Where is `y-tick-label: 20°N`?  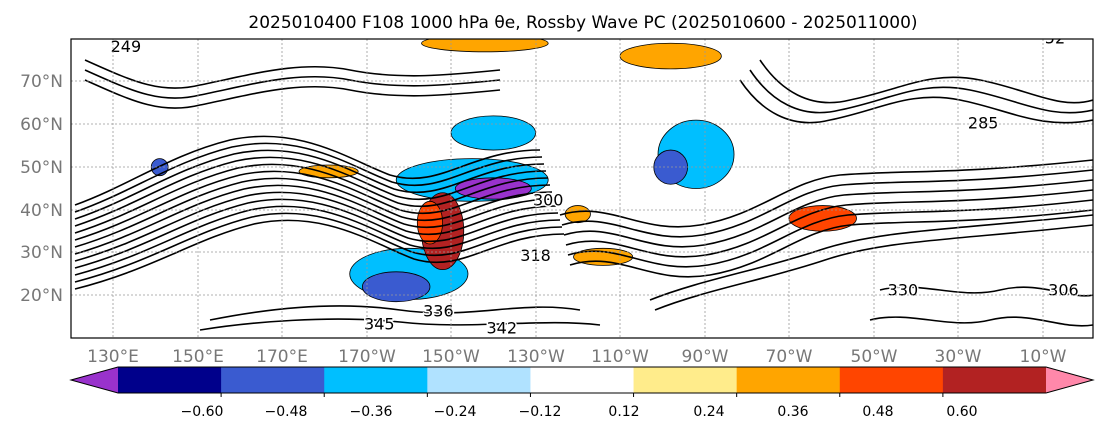
y-tick-label: 20°N is located at coordinates (41, 296).